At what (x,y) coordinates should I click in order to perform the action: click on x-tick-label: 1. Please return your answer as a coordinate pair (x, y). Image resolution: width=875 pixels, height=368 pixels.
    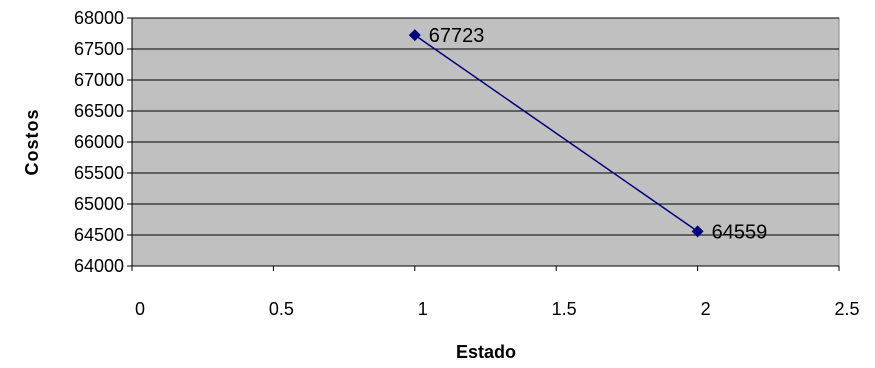
    Looking at the image, I should click on (423, 309).